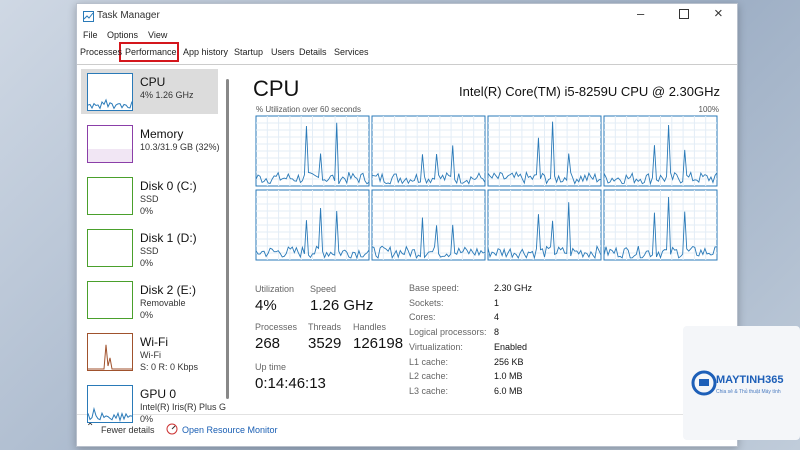 This screenshot has width=800, height=450. Describe the element at coordinates (325, 343) in the screenshot. I see `stat-value: 3529` at that location.